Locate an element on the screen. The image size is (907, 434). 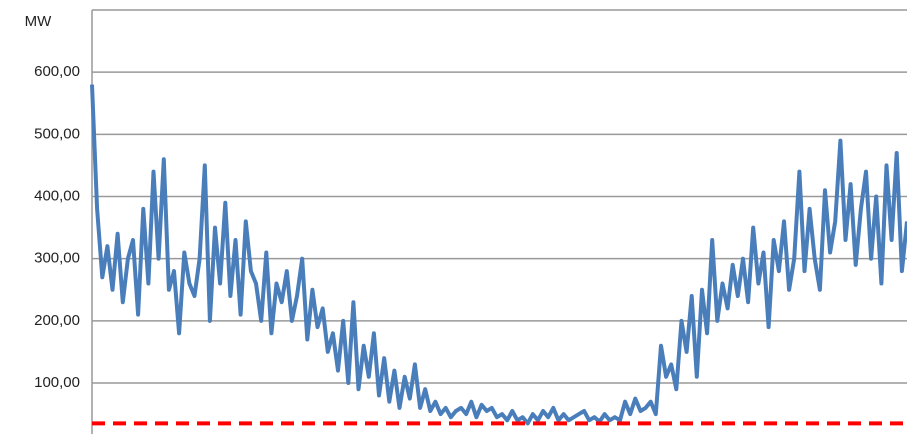
y-tick-label: 600,00 is located at coordinates (57, 71).